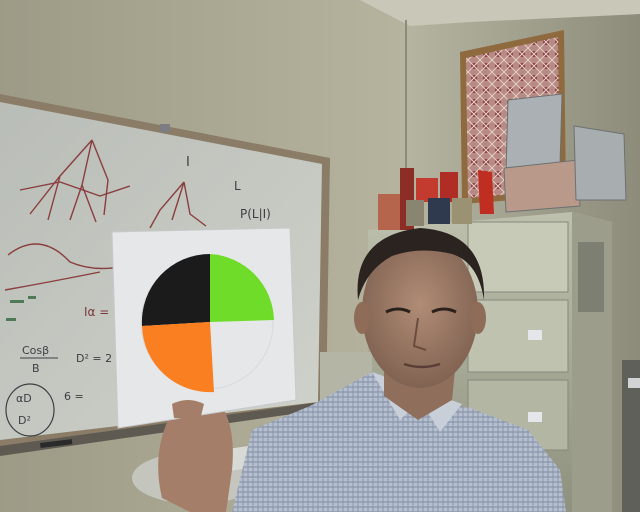 The width and height of the screenshot is (640, 512). I want to click on circled-expr, so click(30, 410).